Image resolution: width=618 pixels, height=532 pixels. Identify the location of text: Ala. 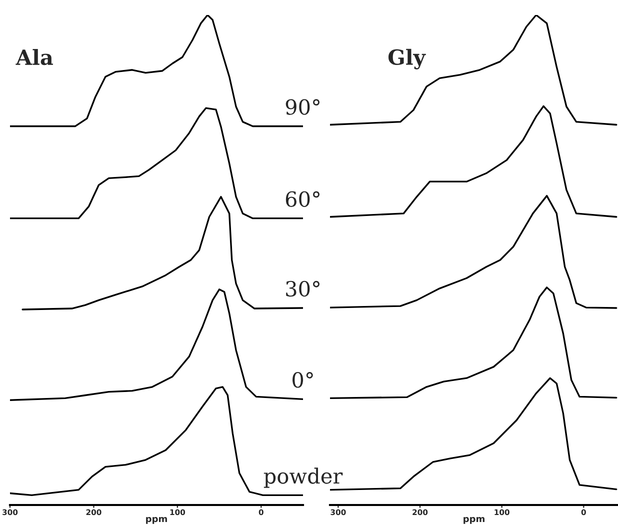
(34, 57).